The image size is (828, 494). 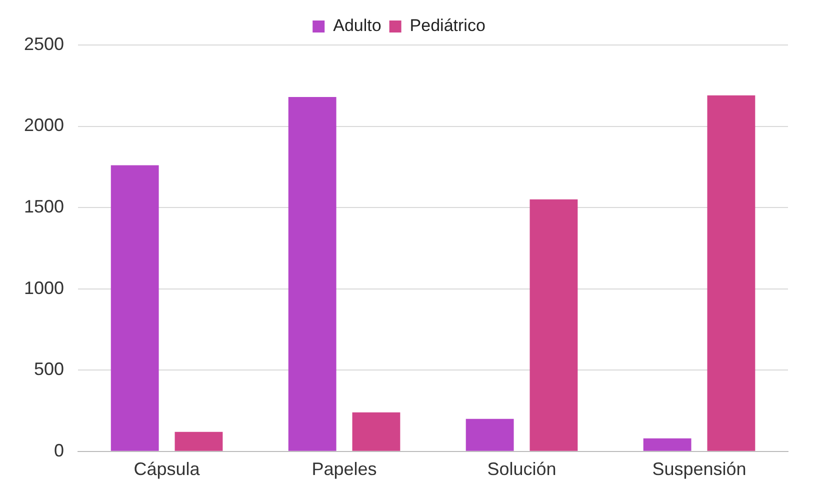 I want to click on y-tick-label: 2000, so click(x=44, y=125).